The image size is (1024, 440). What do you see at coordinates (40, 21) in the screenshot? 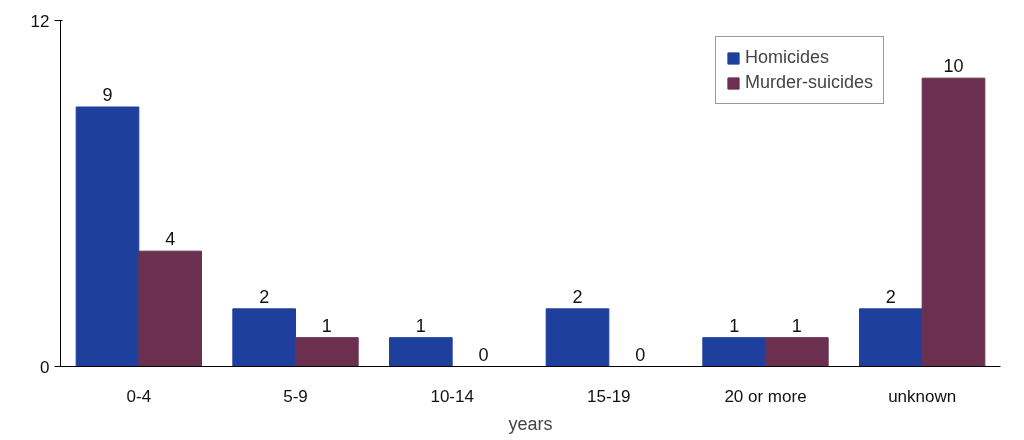
I see `y-tick-label: 12` at bounding box center [40, 21].